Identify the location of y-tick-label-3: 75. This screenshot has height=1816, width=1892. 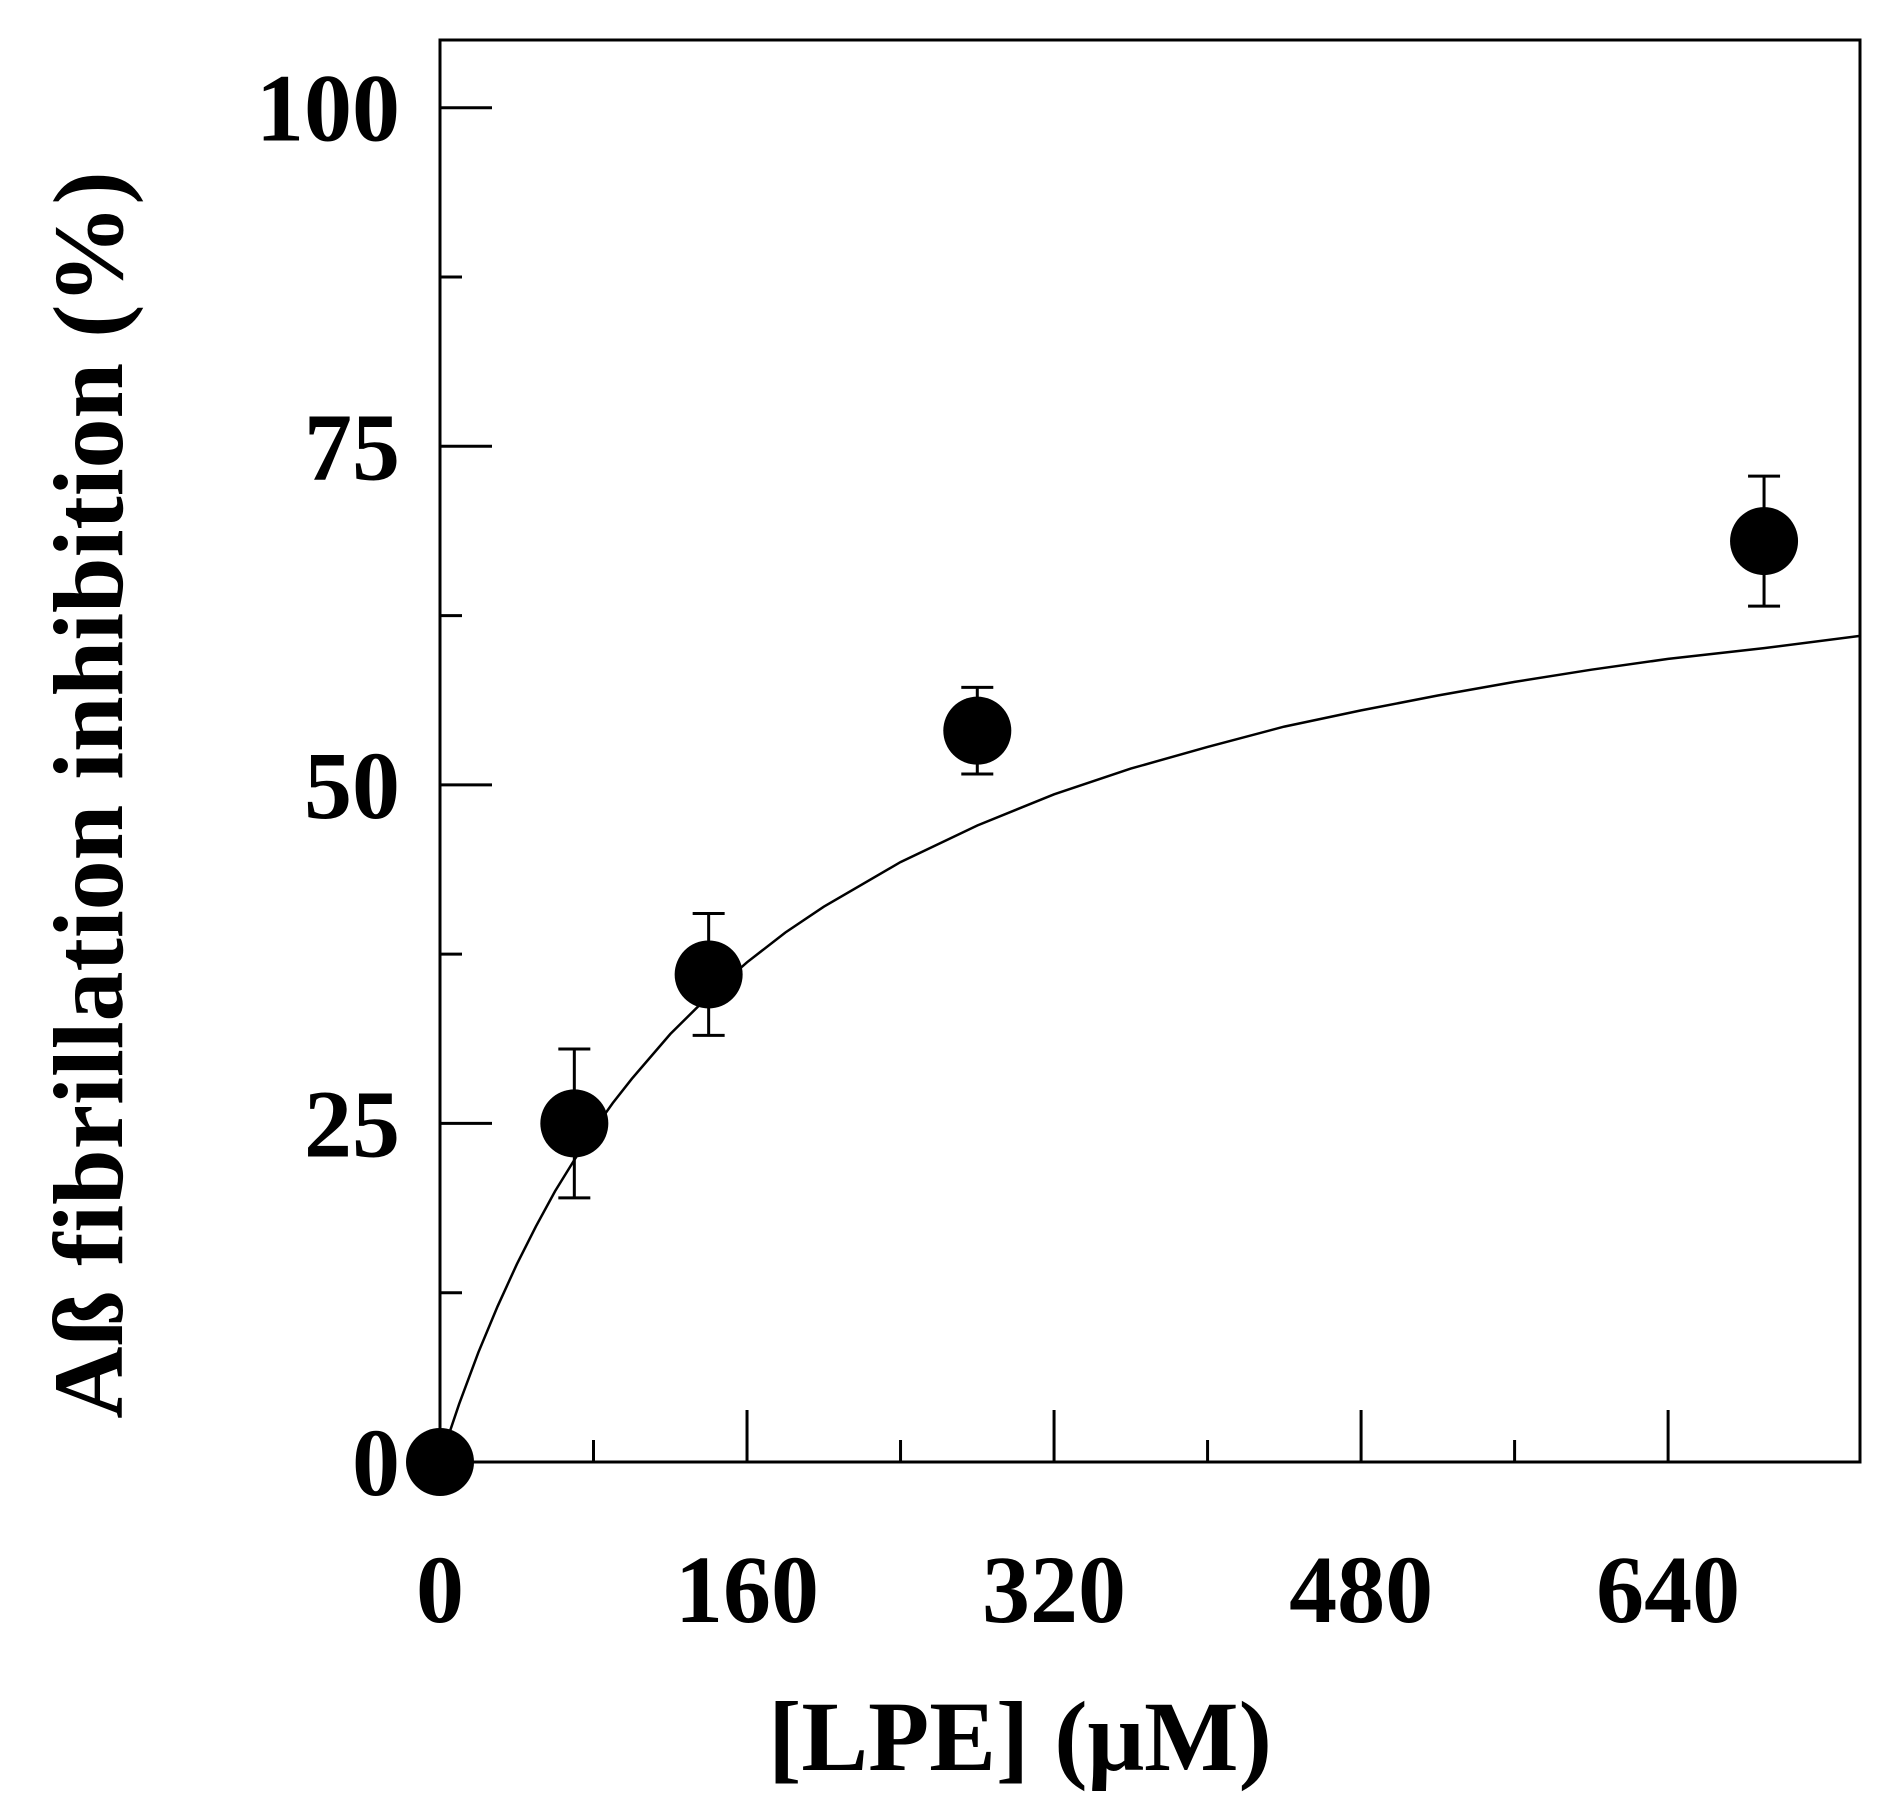
(352, 446).